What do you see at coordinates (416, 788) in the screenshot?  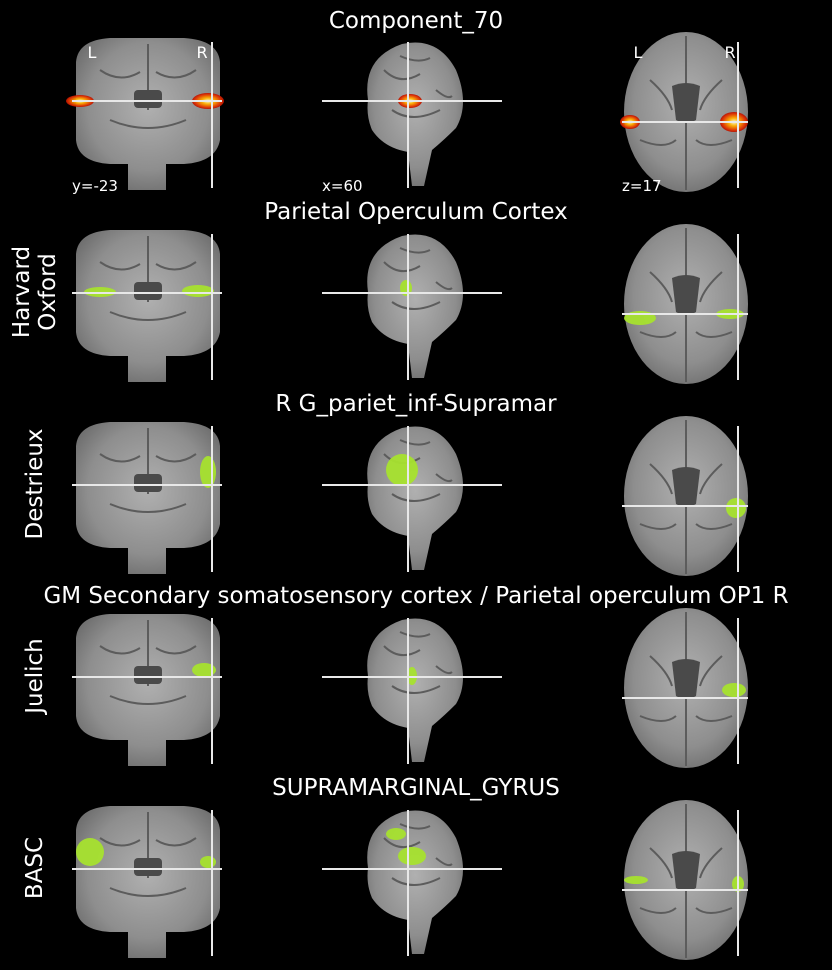 I see `row-title: SUPRAMARGINAL_GYRUS` at bounding box center [416, 788].